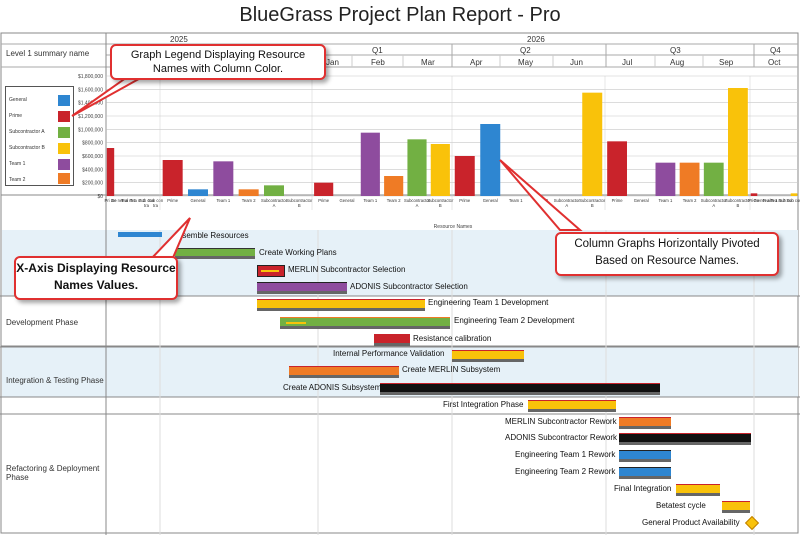 The width and height of the screenshot is (800, 535). I want to click on bar-create-adonis-base, so click(520, 393).